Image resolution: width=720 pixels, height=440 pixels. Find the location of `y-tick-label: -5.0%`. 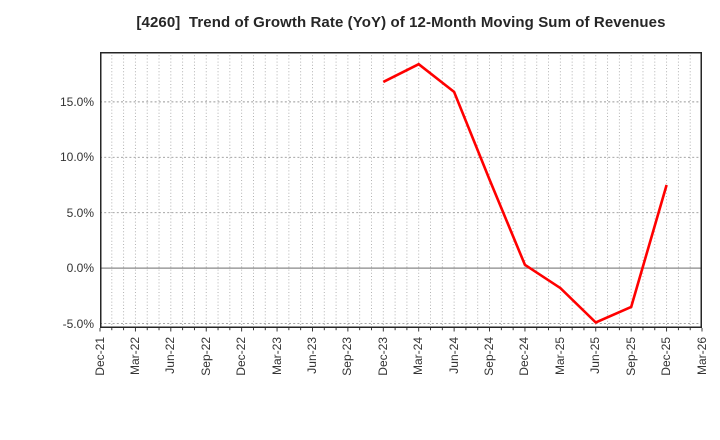

y-tick-label: -5.0% is located at coordinates (78, 323).